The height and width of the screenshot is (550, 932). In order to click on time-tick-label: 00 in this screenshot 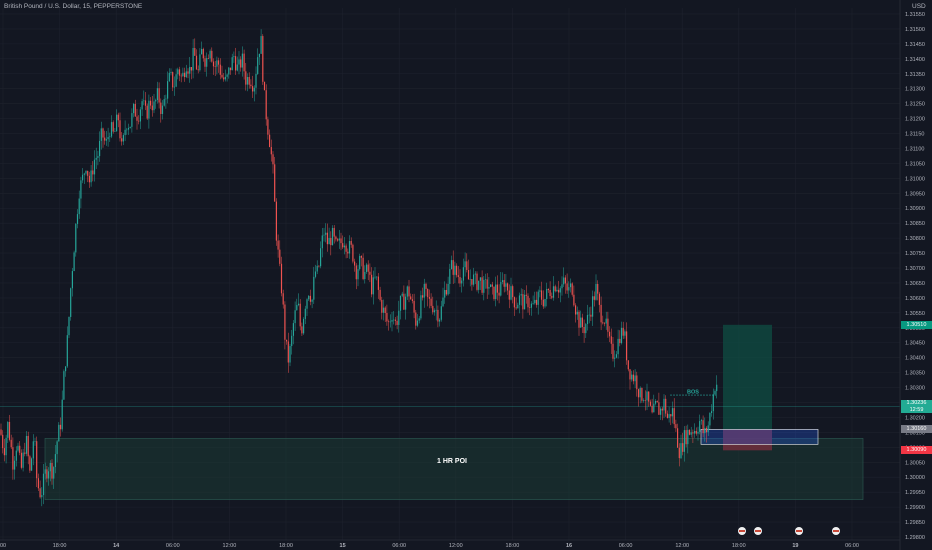, I will do `click(3, 546)`.